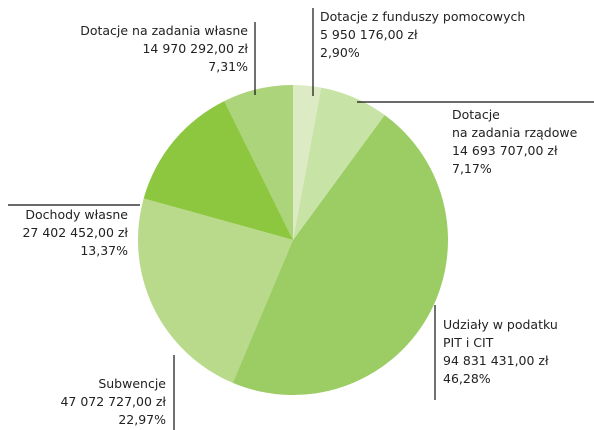  What do you see at coordinates (104, 250) in the screenshot?
I see `percent-label: 13,37%` at bounding box center [104, 250].